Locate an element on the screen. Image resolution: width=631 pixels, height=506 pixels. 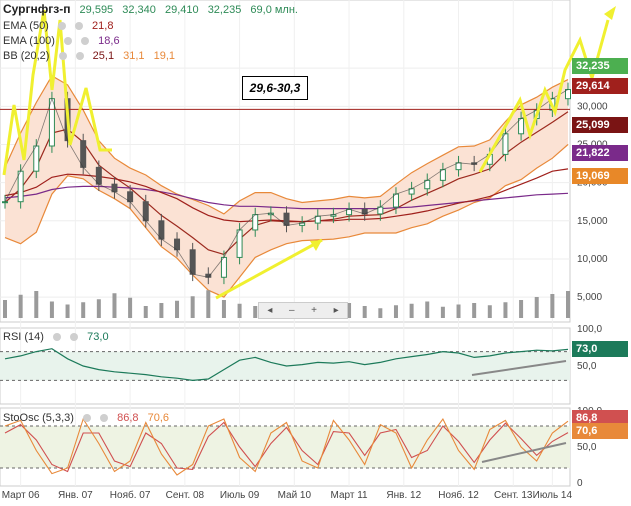
x-tick-label: Сент. 13 is located at coordinates (513, 495).